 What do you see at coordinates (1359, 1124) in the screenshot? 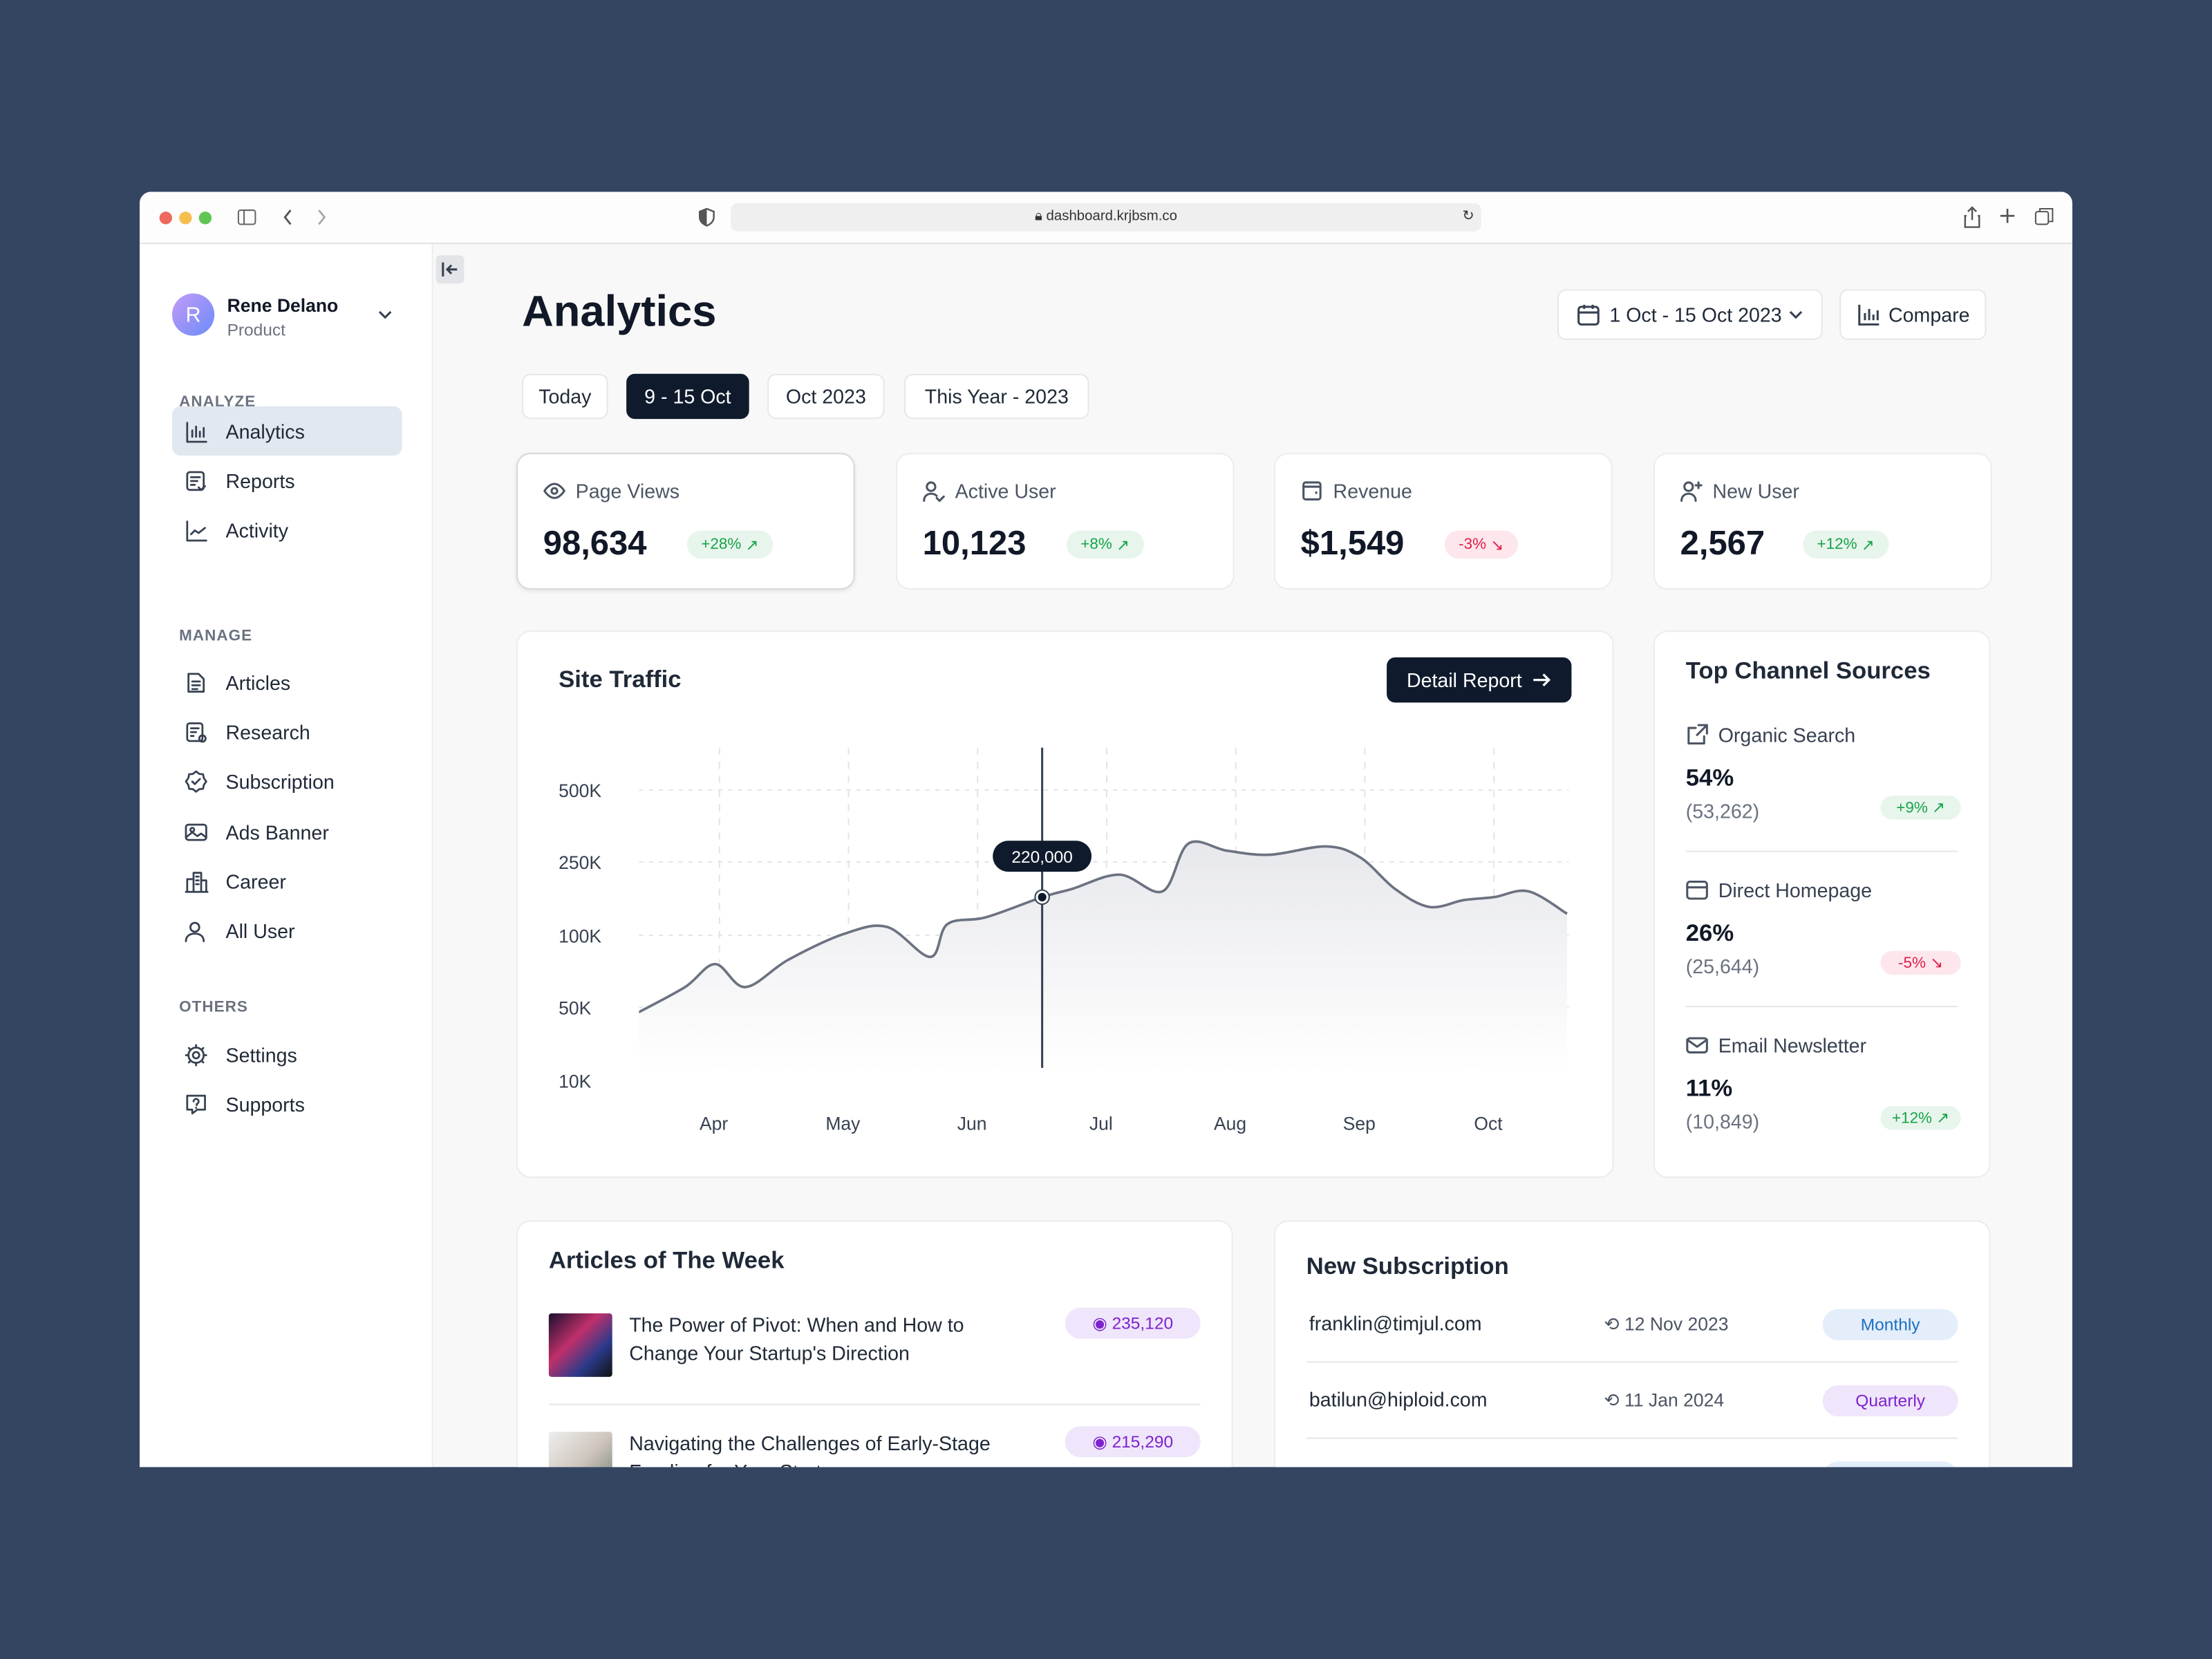
I see `x-tick-label: Sep` at bounding box center [1359, 1124].